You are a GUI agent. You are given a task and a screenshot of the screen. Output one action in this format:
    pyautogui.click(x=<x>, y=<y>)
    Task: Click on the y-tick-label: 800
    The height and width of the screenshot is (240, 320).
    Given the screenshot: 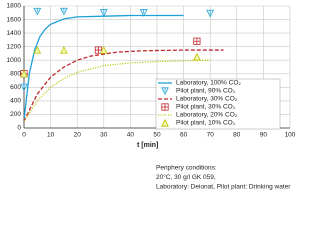 What is the action you would take?
    pyautogui.click(x=15, y=73)
    